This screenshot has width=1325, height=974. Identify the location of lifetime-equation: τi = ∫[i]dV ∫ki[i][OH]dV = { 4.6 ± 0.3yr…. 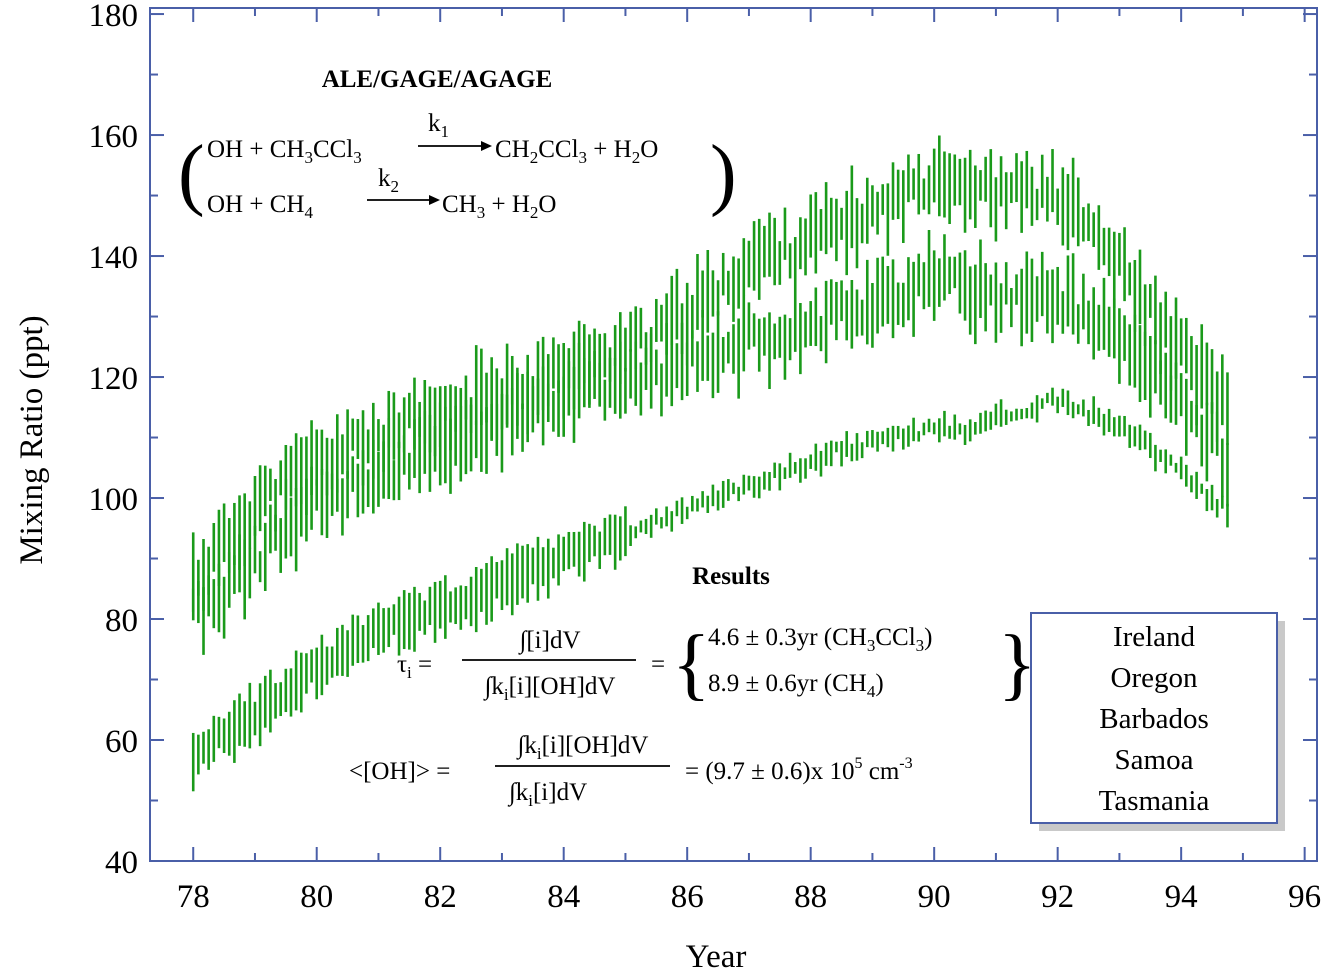
(716, 664).